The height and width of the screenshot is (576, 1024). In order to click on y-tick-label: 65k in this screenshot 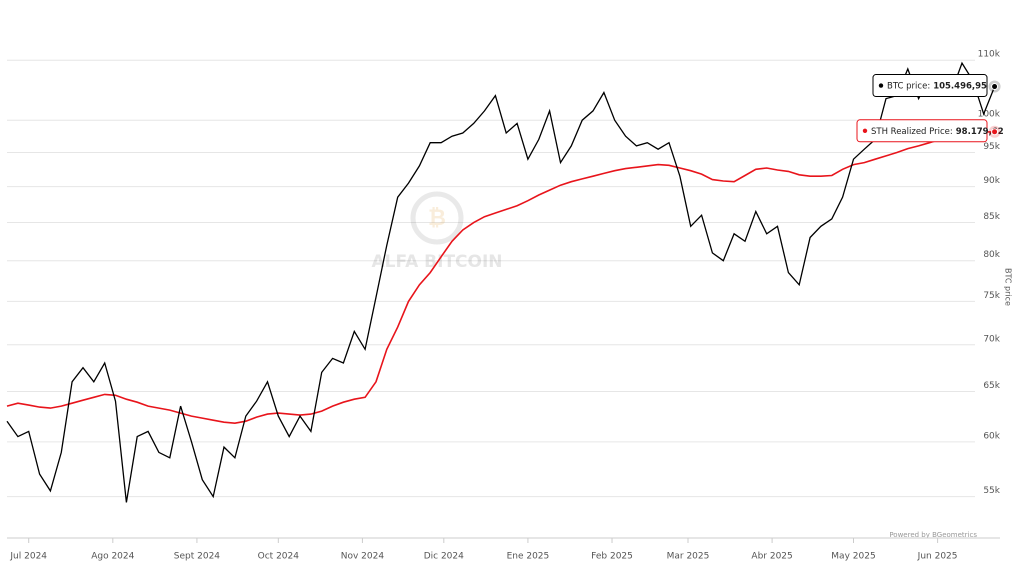, I will do `click(991, 386)`.